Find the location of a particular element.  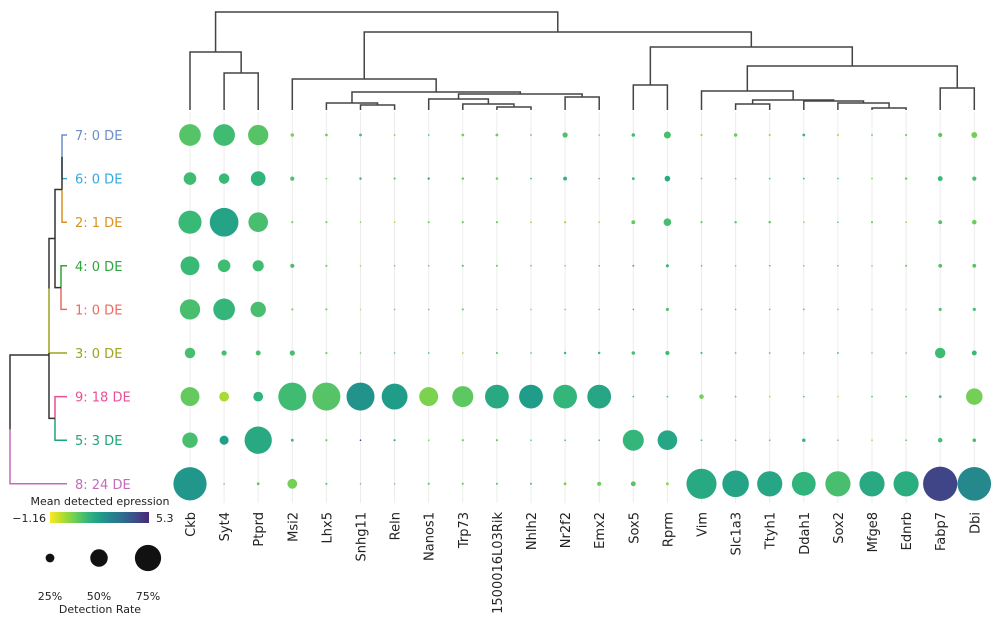

dot-9-Dbi is located at coordinates (974, 396).